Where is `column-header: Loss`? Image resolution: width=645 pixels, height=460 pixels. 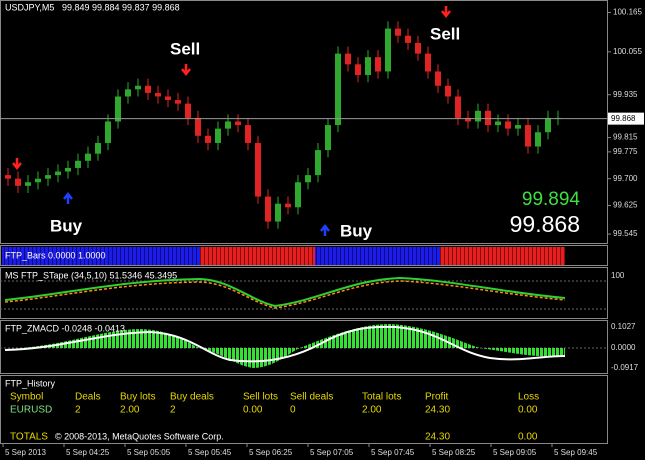 column-header: Loss is located at coordinates (528, 397).